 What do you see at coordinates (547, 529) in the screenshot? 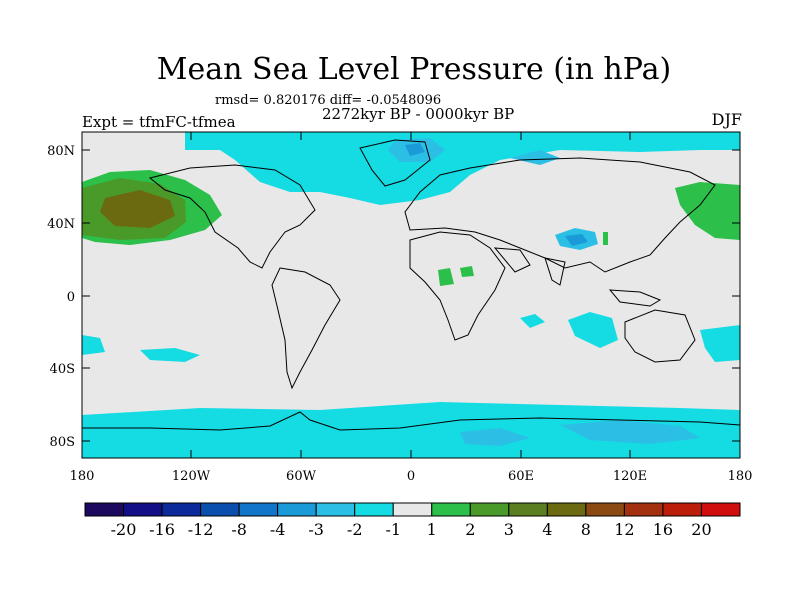
I see `colorbar-label: 4` at bounding box center [547, 529].